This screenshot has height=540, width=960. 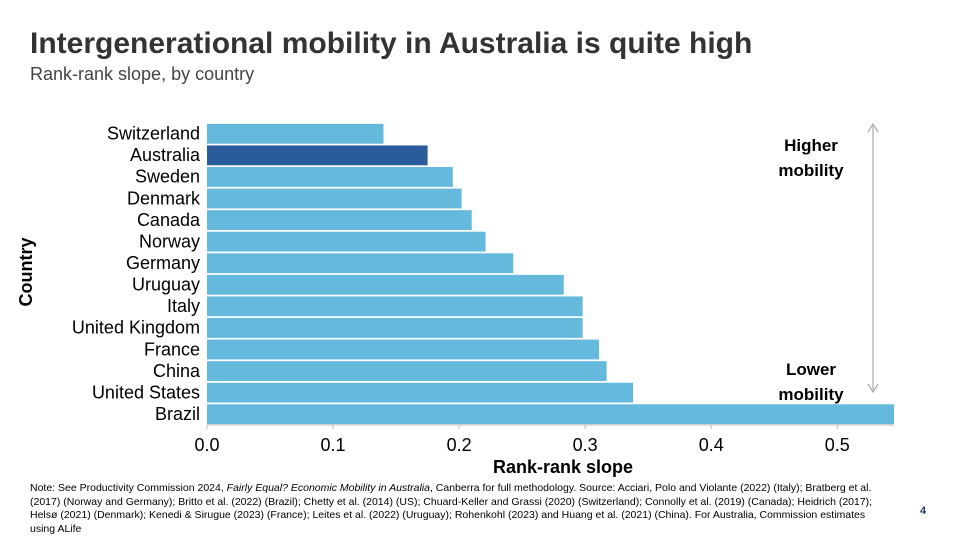 I want to click on annotation: Lower mobility, so click(x=811, y=382).